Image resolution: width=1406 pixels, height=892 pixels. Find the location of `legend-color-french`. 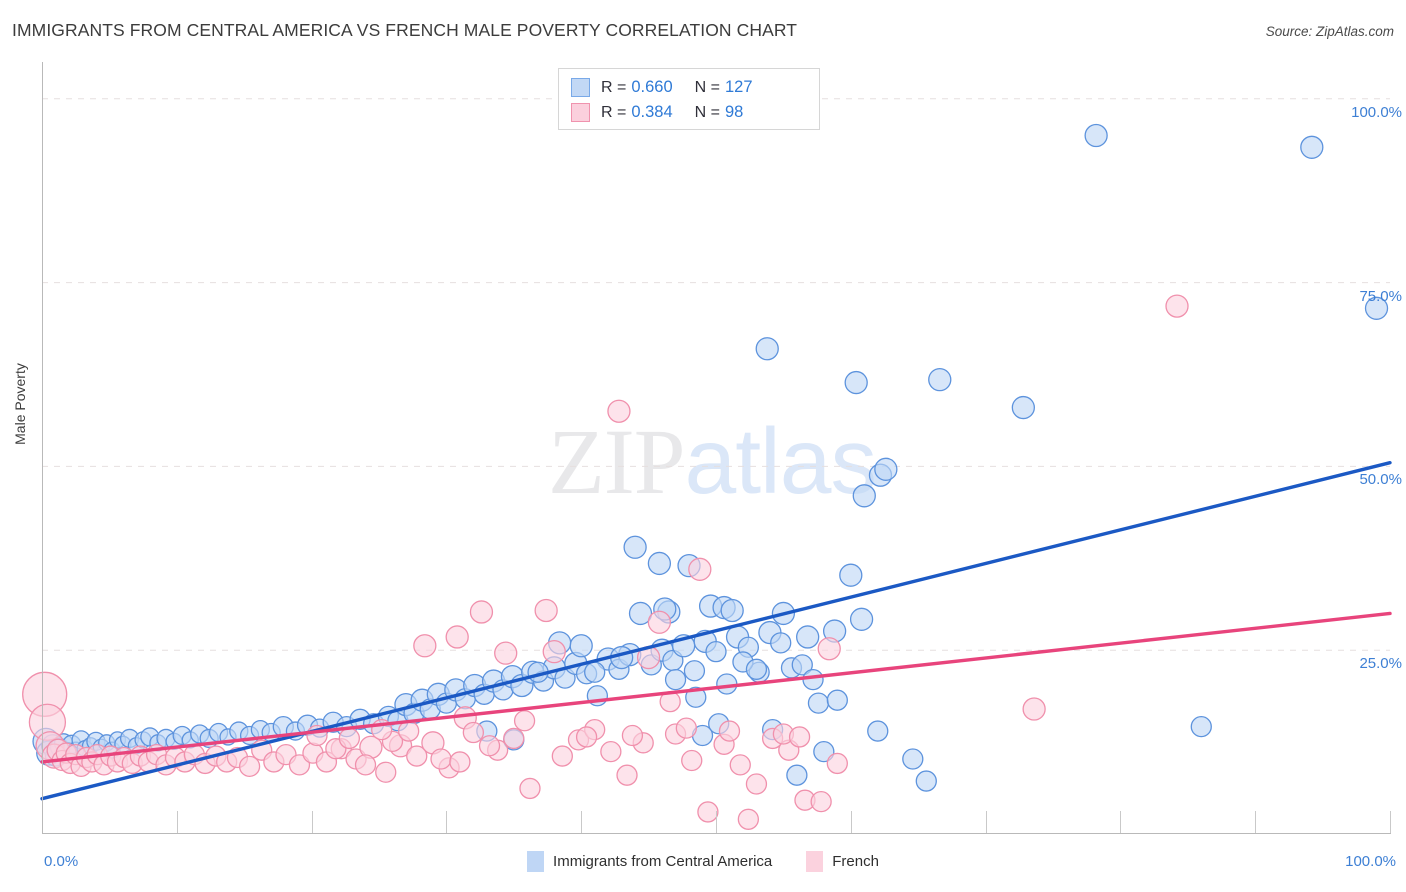

legend-color-french is located at coordinates (815, 861).